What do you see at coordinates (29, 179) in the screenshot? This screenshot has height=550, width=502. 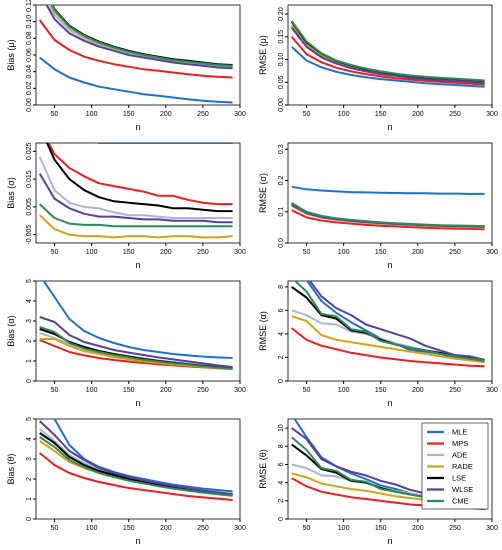 I see `y-tick-label: 0.015` at bounding box center [29, 179].